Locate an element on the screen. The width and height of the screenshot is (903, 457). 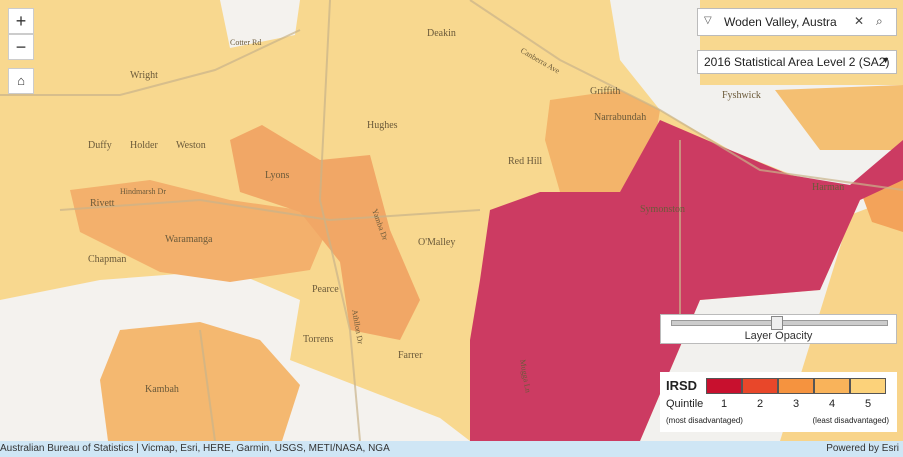
layer-dropdown: 2016 Statistical Area Level 2 (SA2) ▼ is located at coordinates (797, 62).